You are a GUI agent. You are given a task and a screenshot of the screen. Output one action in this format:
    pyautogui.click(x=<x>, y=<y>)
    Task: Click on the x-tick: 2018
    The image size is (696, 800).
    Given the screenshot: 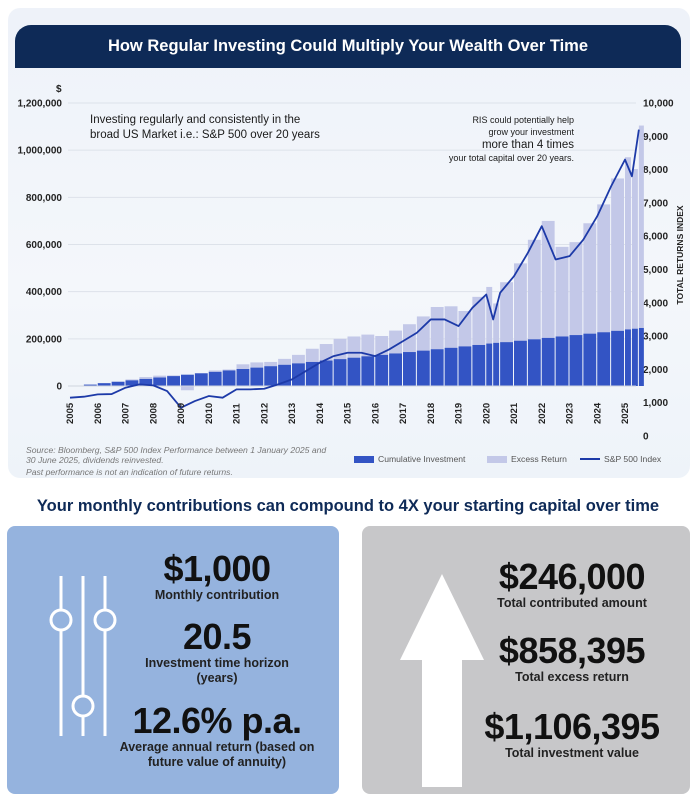 What is the action you would take?
    pyautogui.click(x=431, y=413)
    